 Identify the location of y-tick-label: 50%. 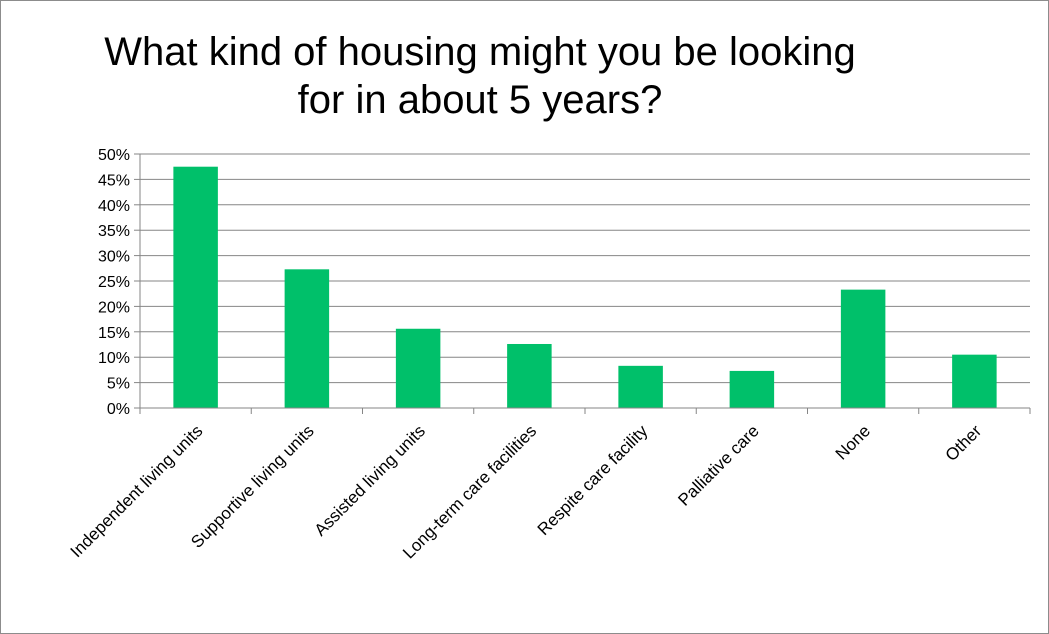
(114, 155).